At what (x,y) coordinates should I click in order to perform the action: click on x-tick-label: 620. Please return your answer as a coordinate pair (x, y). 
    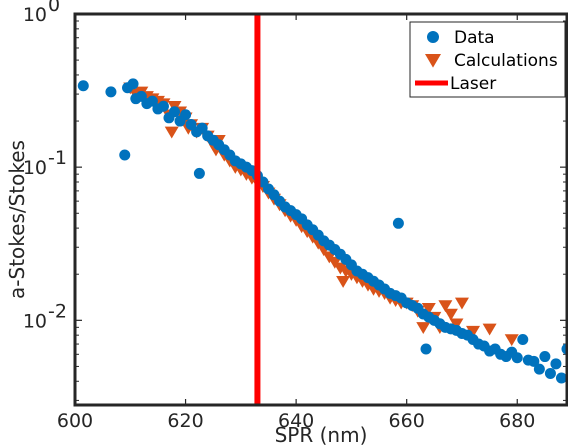
    Looking at the image, I should click on (185, 421).